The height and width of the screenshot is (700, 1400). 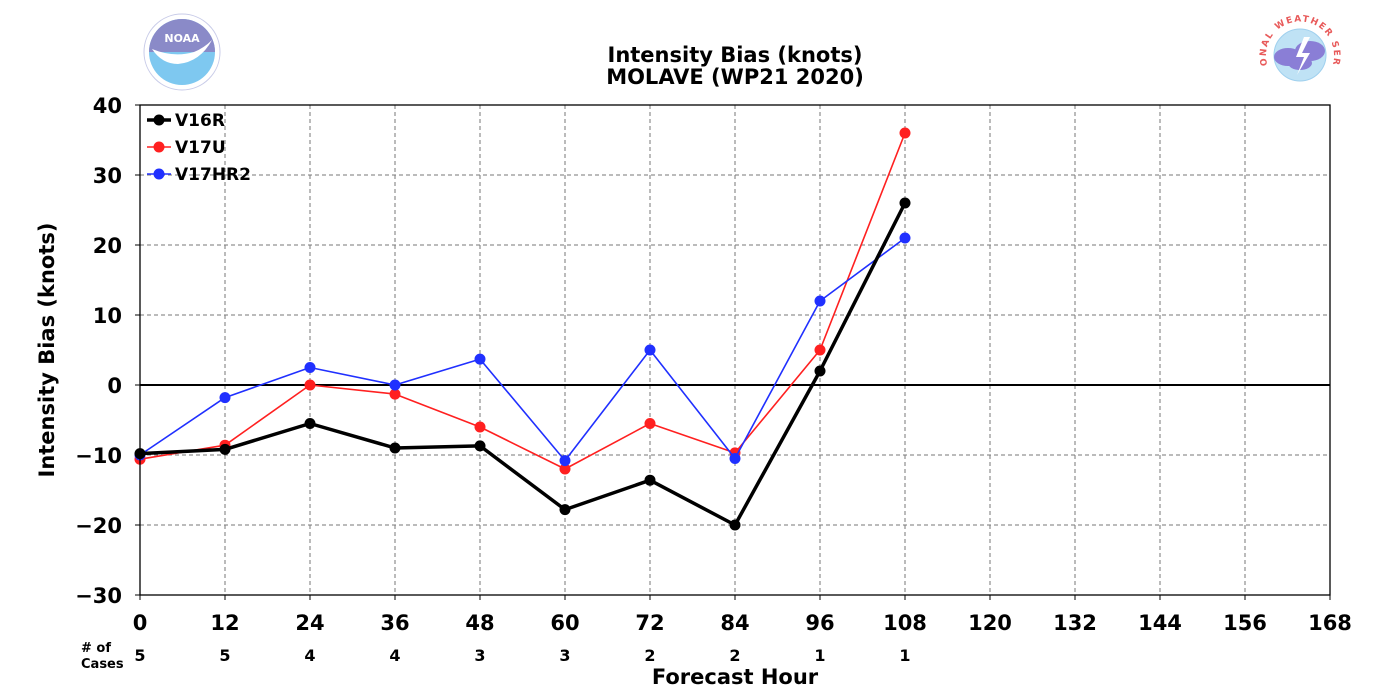 I want to click on y-tick-label: −30, so click(x=98, y=596).